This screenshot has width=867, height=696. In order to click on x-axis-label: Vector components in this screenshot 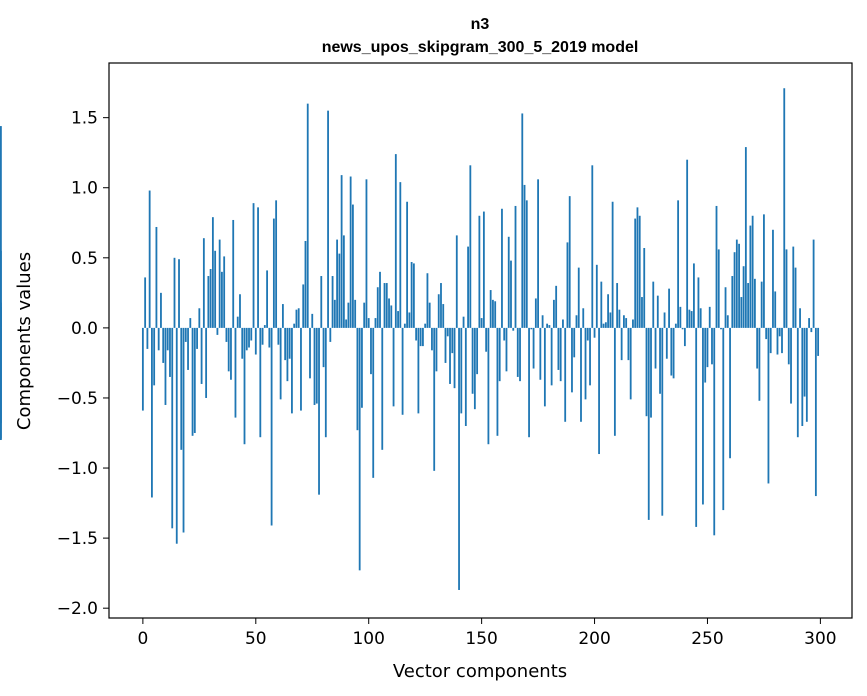, I will do `click(480, 671)`.